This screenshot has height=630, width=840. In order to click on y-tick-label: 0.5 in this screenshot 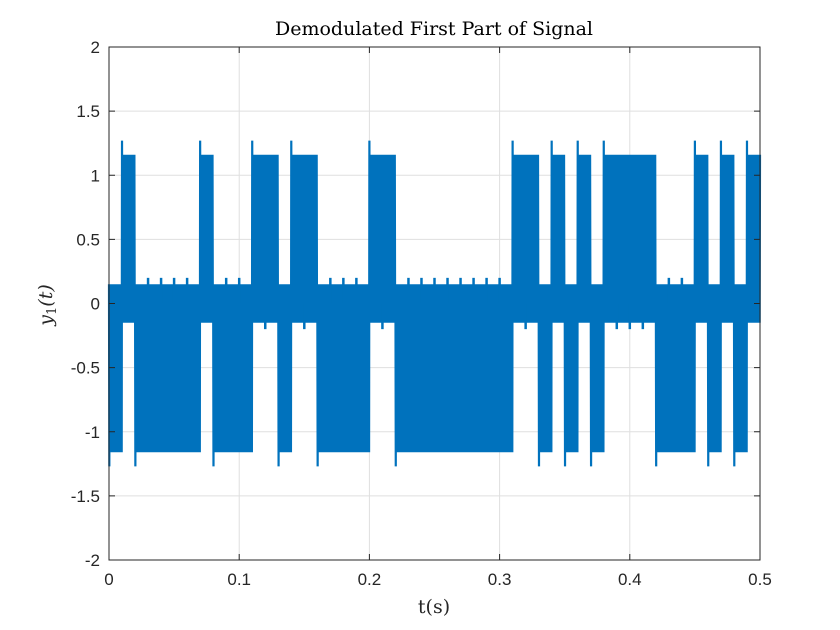, I will do `click(88, 239)`.